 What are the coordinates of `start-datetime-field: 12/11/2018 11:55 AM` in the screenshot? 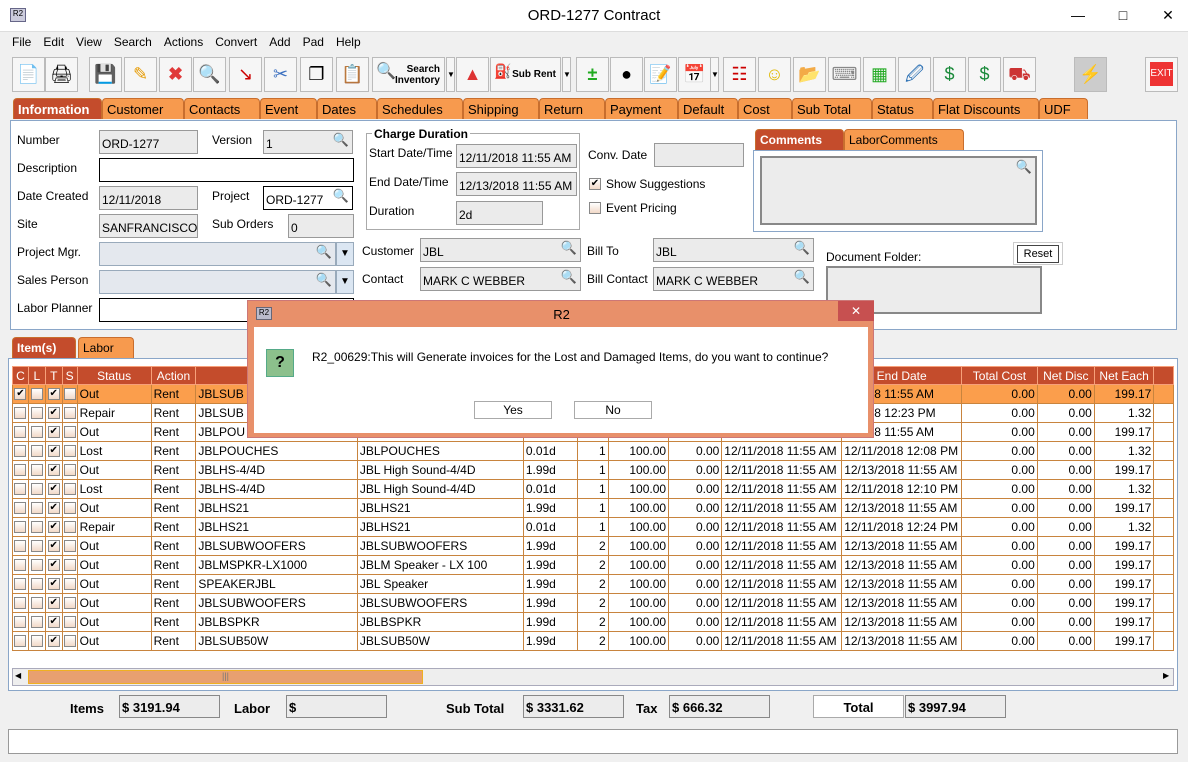 It's located at (516, 156).